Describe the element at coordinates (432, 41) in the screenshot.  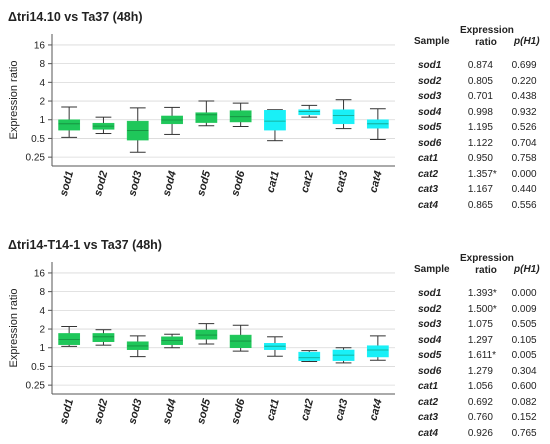
I see `table-header-sample: Sample` at that location.